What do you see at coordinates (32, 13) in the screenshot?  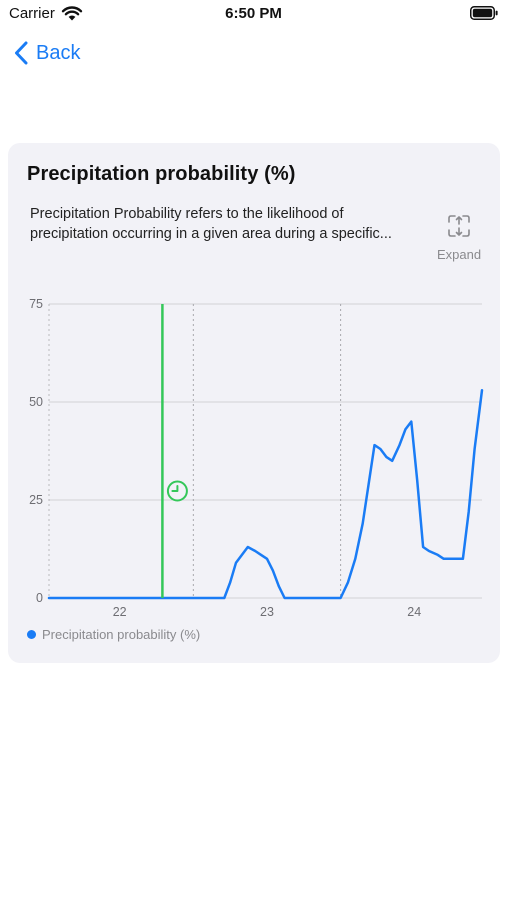 I see `carrier-label: Carrier` at bounding box center [32, 13].